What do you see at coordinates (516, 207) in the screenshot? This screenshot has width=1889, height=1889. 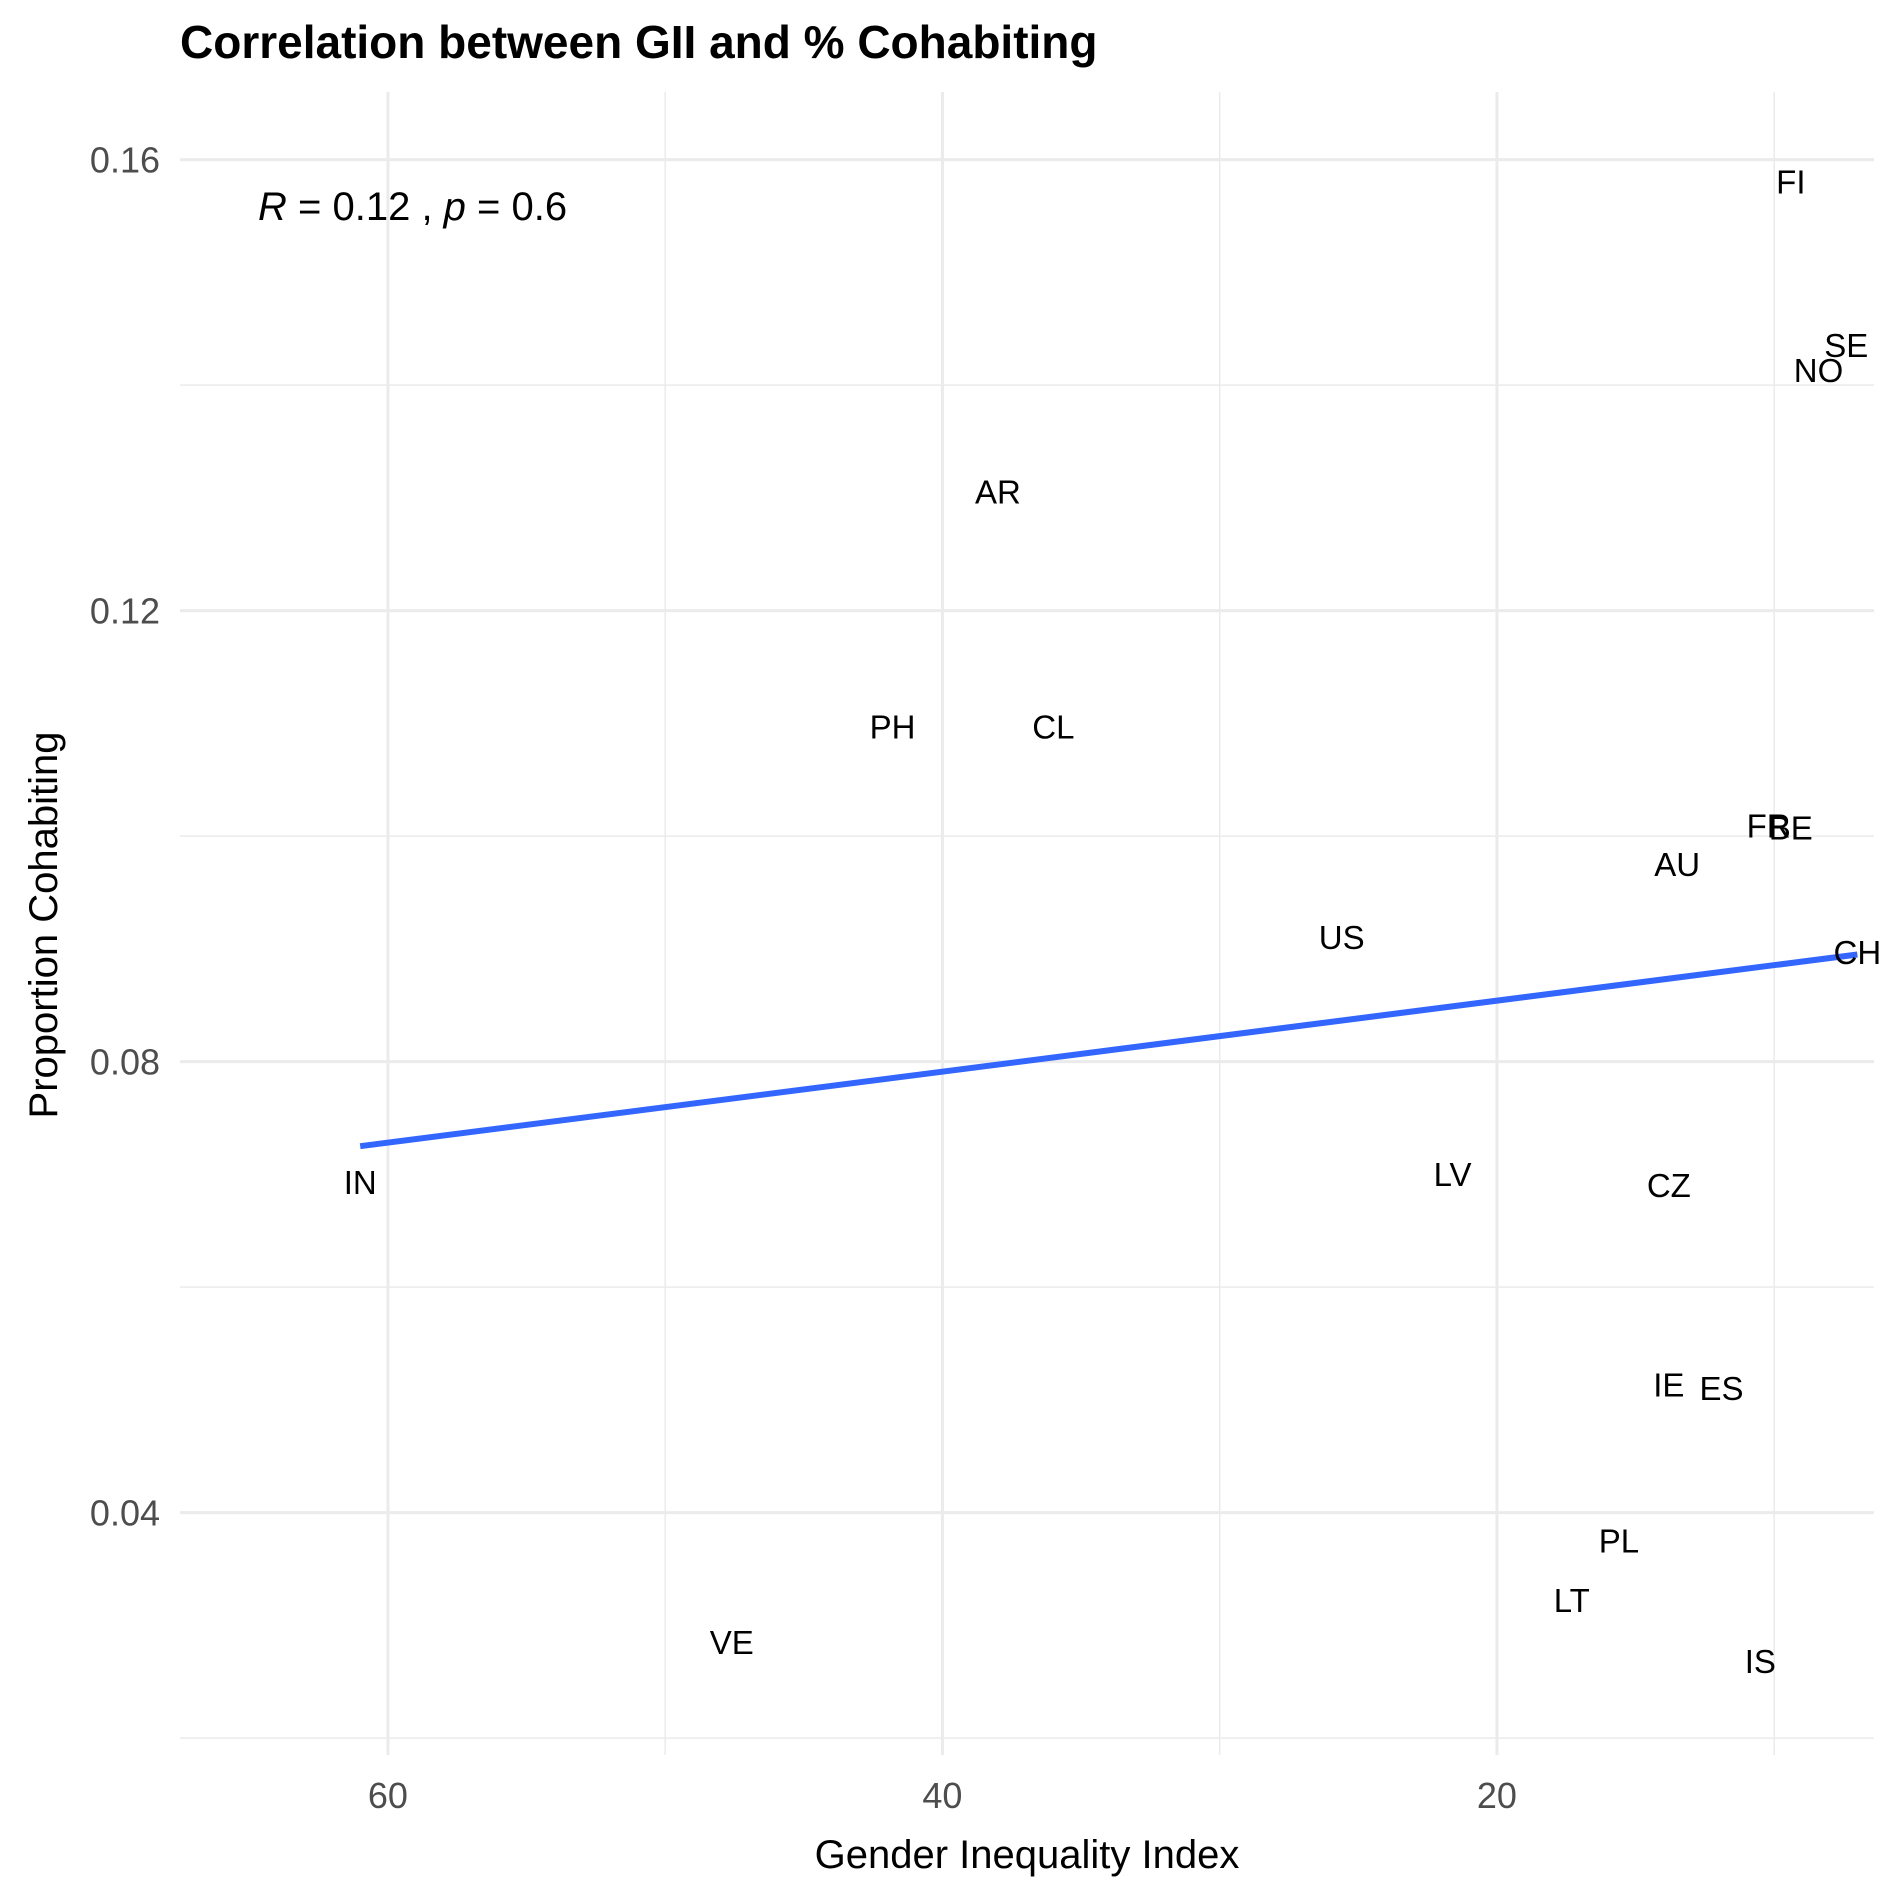 I see `p-value: = 0.6` at bounding box center [516, 207].